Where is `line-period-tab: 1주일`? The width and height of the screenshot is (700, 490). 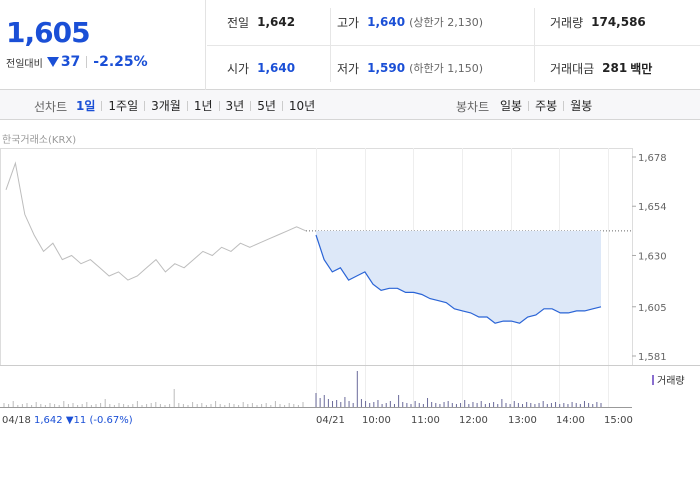 line-period-tab: 1주일 is located at coordinates (123, 106).